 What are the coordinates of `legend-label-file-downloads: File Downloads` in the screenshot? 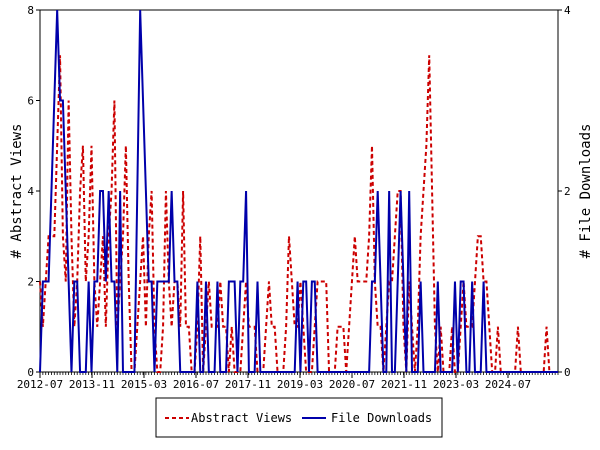 It's located at (381, 418).